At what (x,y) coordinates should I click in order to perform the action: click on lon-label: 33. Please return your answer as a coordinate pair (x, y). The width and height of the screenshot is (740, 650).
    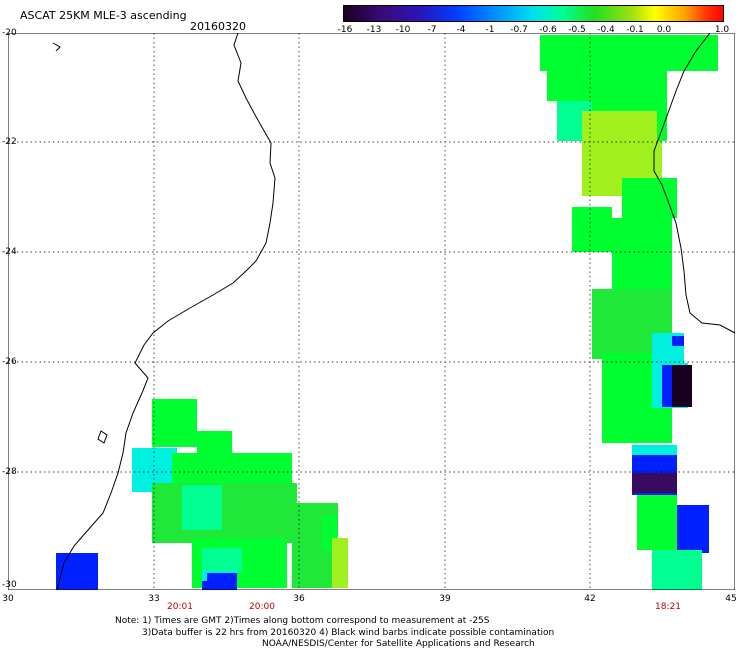
    Looking at the image, I should click on (154, 599).